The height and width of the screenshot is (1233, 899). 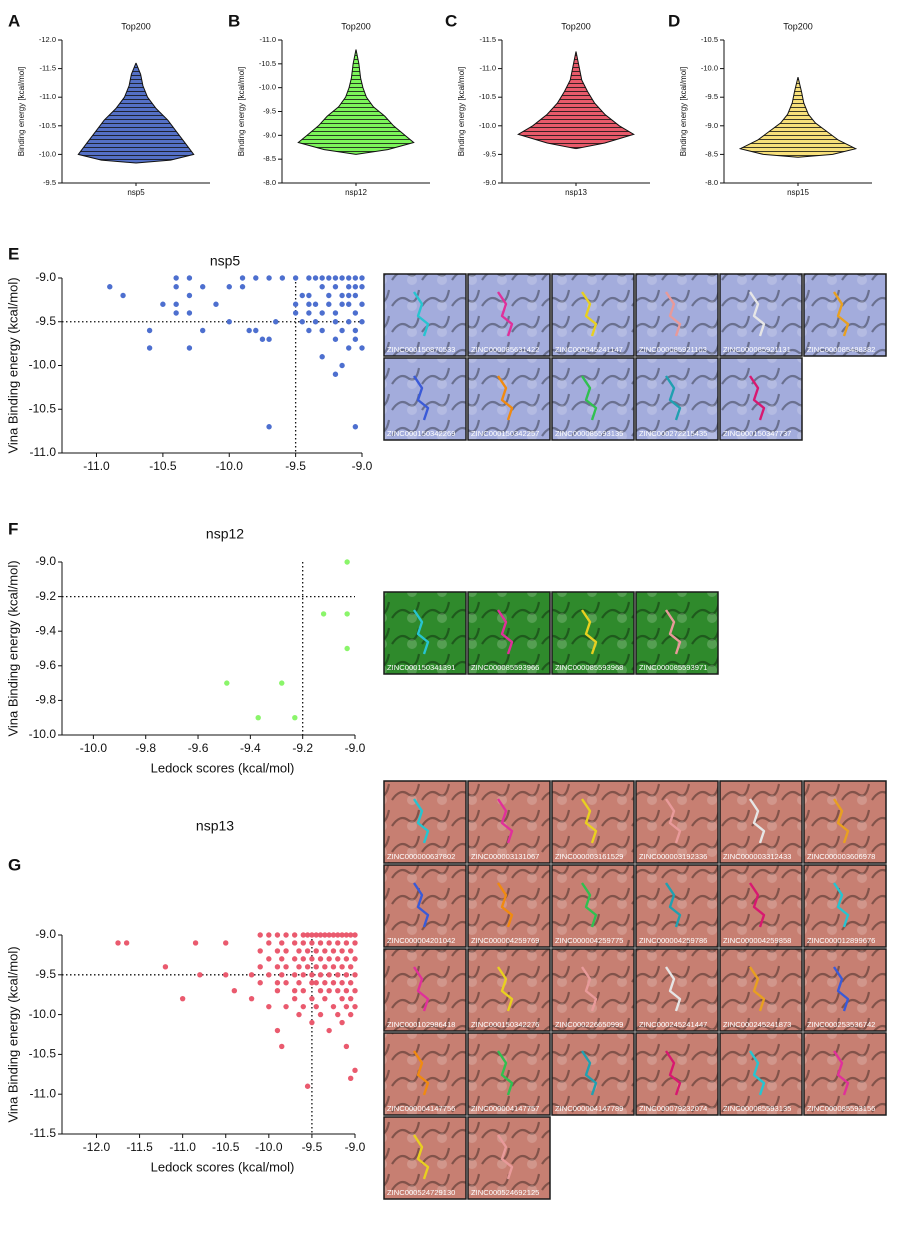 I want to click on structure-label: ZINC000079232074, so click(x=673, y=1108).